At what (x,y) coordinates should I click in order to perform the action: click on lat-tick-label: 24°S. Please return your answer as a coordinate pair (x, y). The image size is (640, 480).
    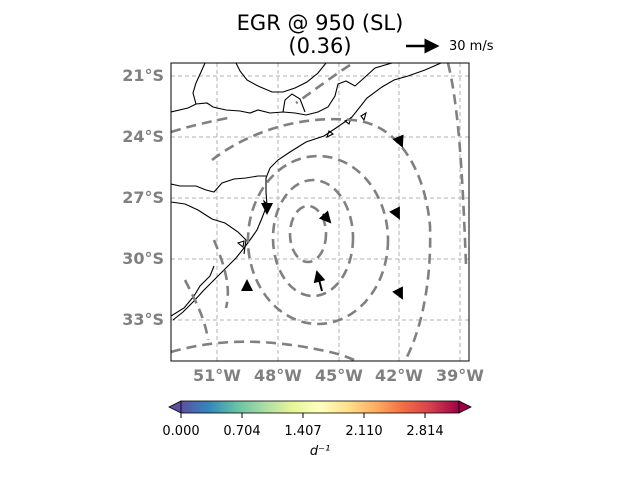
    Looking at the image, I should click on (143, 136).